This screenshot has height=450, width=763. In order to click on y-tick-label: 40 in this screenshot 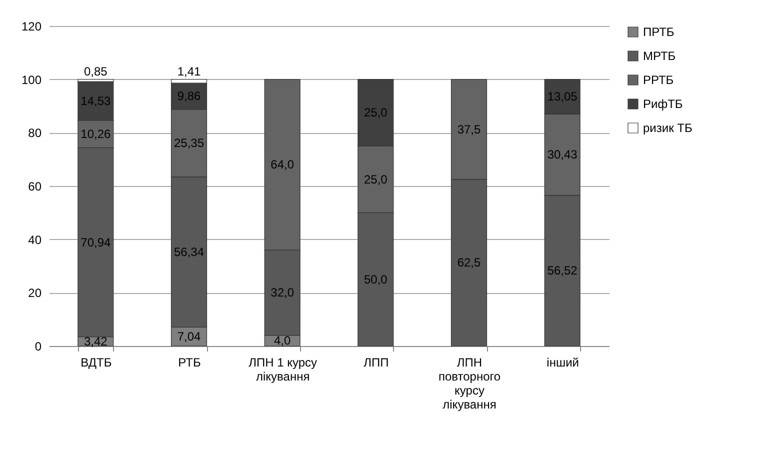, I will do `click(35, 239)`.